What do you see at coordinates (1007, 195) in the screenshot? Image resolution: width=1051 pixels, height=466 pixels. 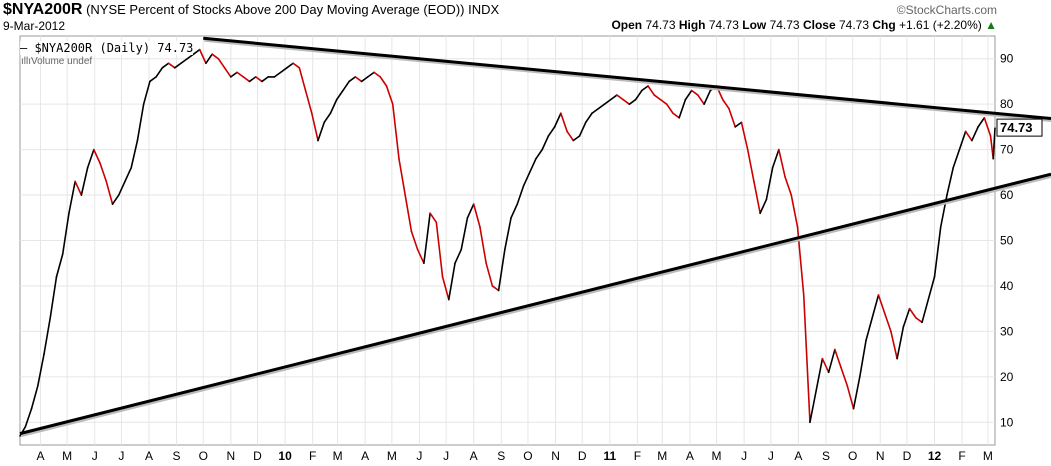 I see `y-tick-label: 60` at bounding box center [1007, 195].